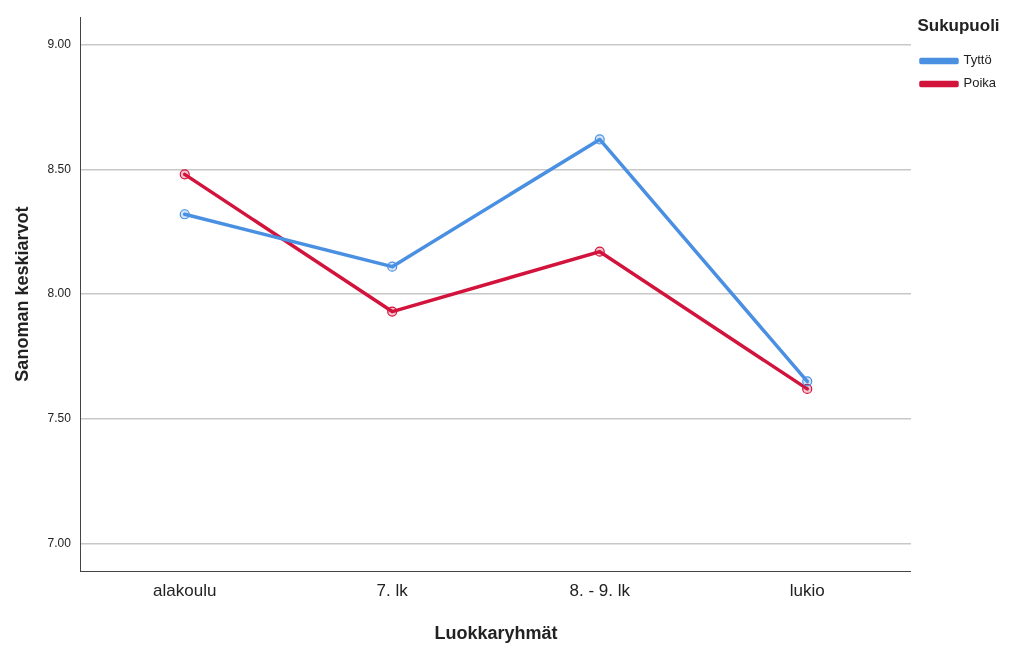  Describe the element at coordinates (980, 83) in the screenshot. I see `legend-label: Poika` at that location.